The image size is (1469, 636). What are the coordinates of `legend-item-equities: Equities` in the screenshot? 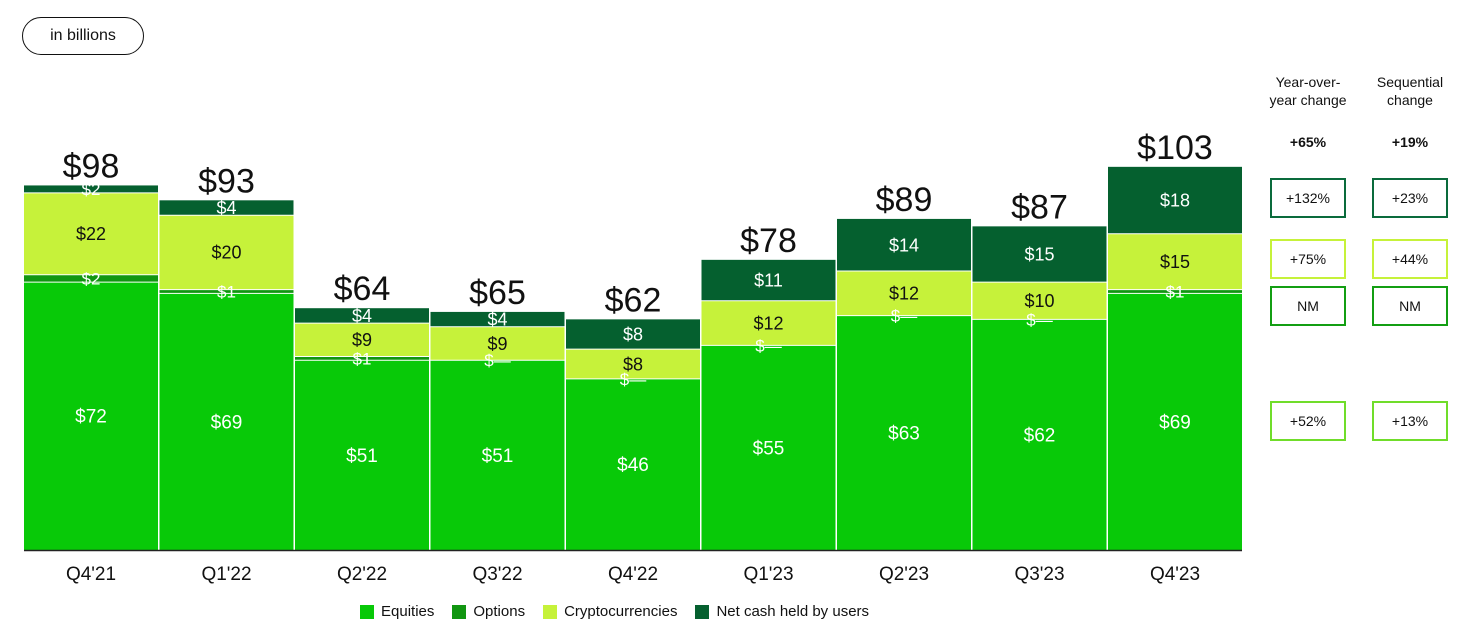 It's located at (397, 611).